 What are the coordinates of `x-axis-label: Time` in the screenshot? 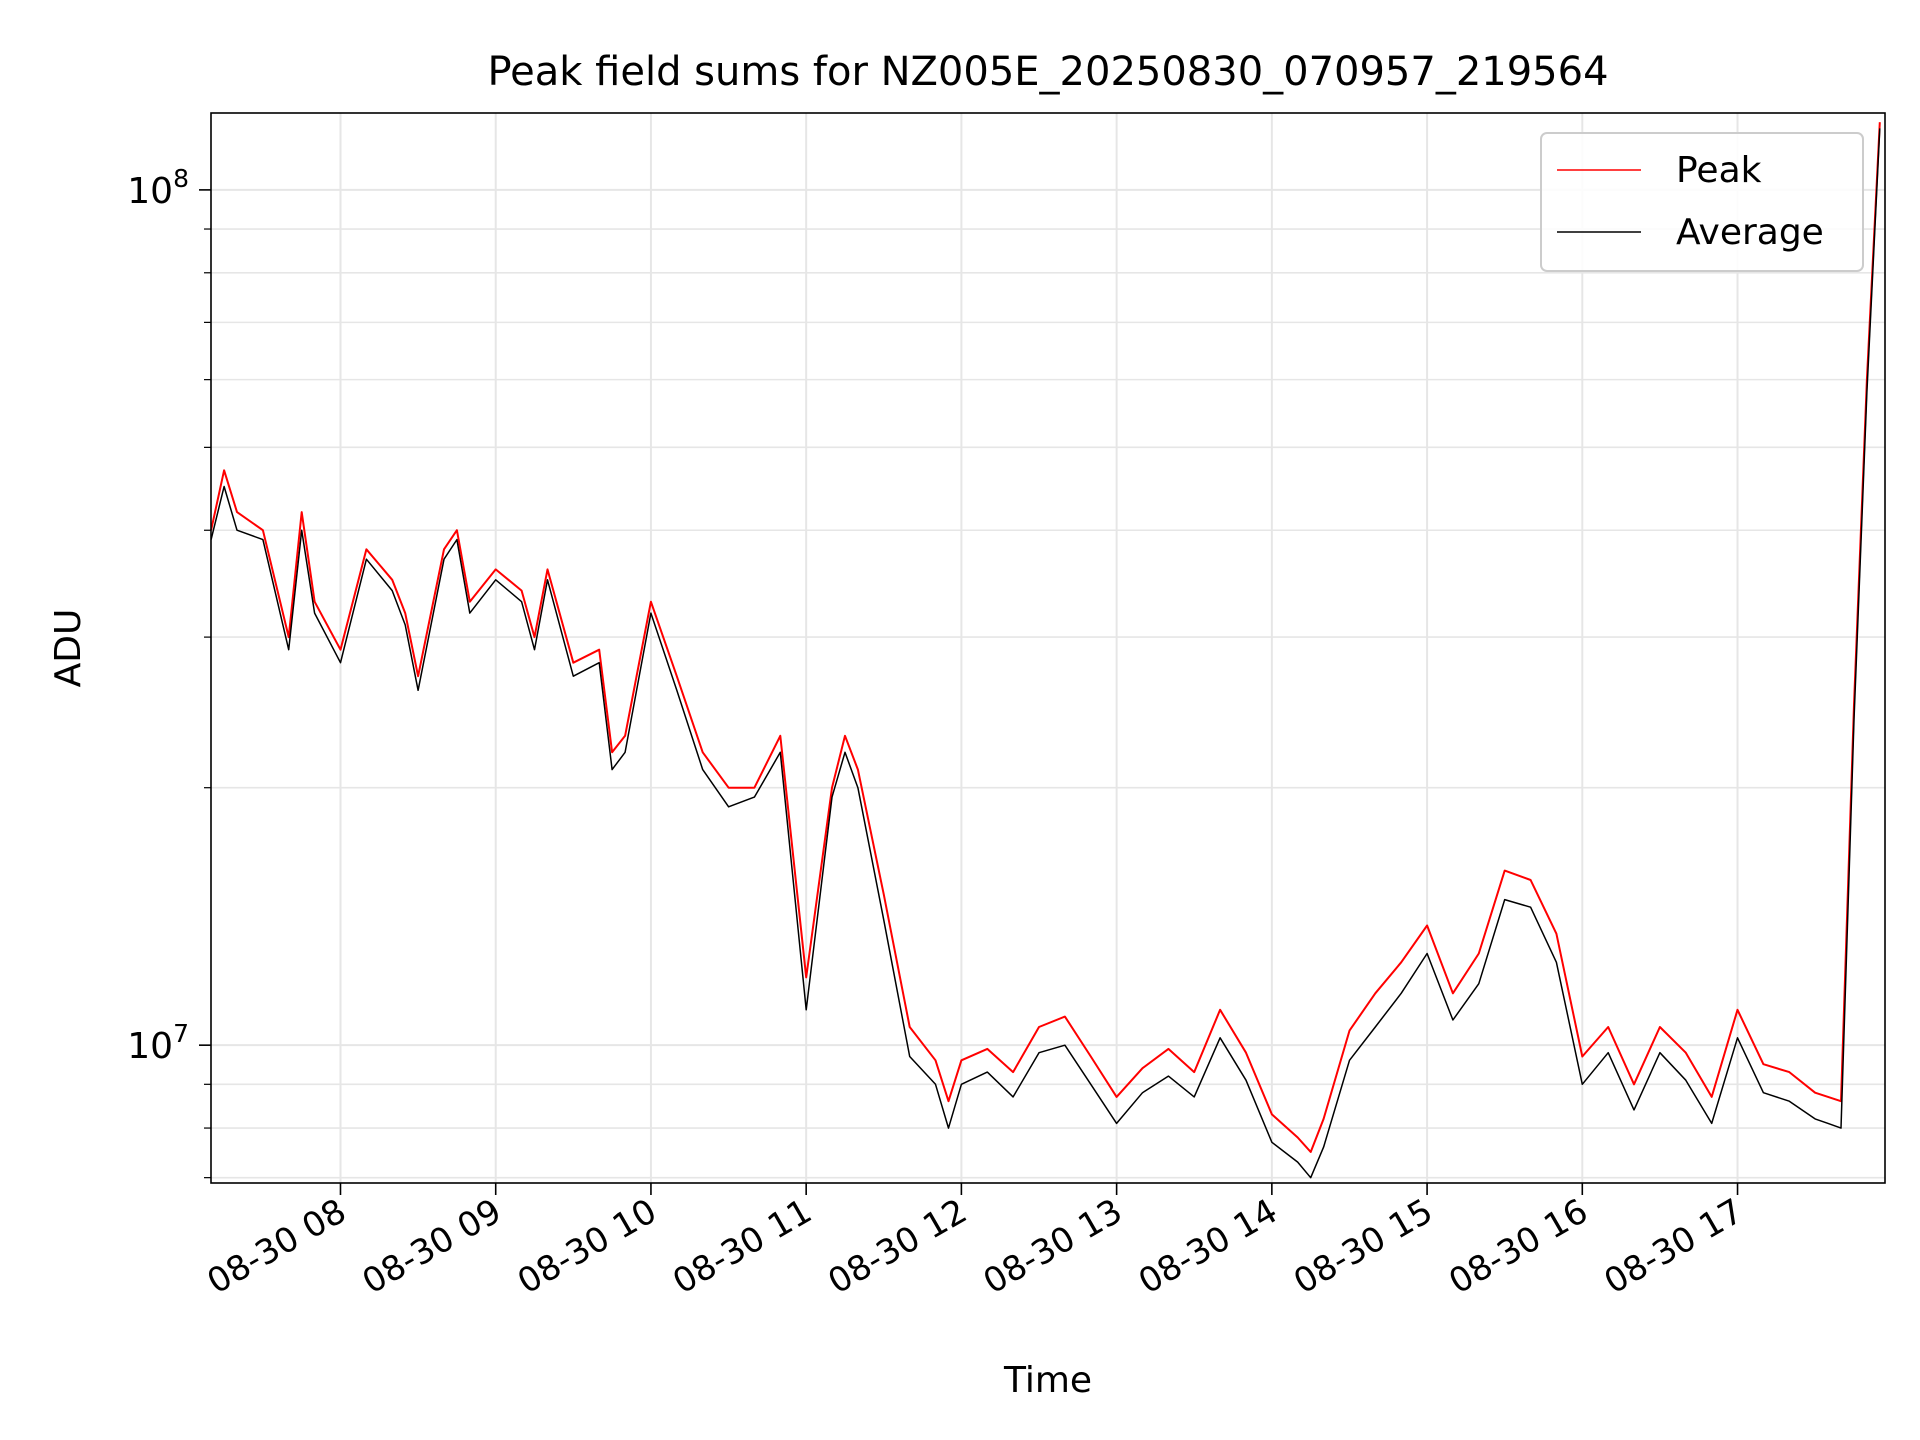 It's located at (1047, 1380).